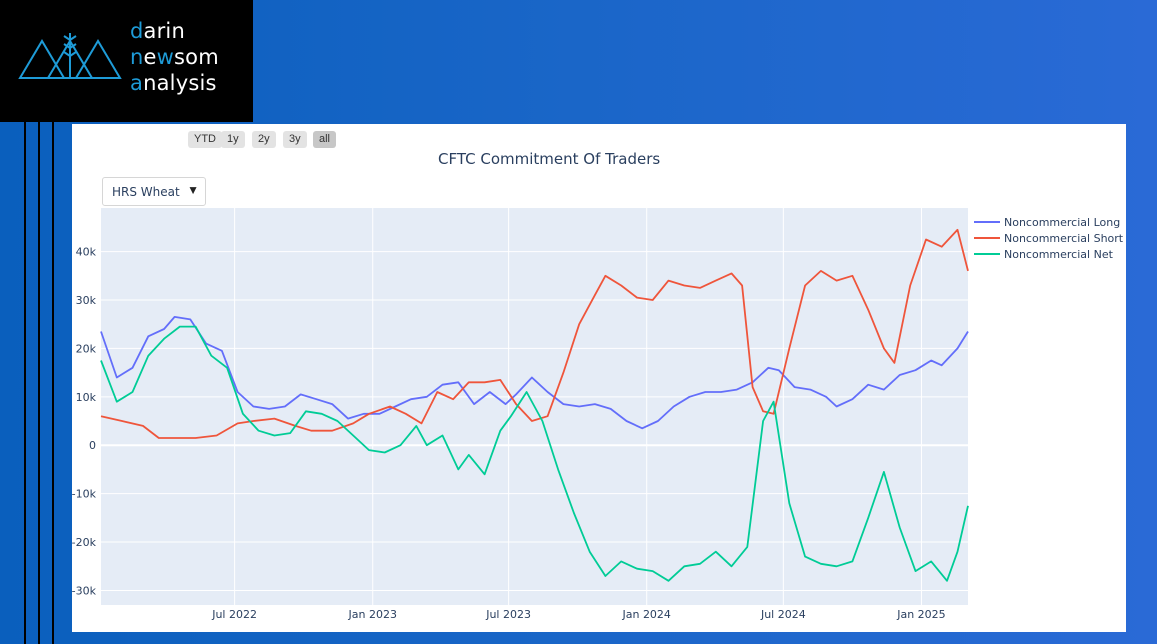 The height and width of the screenshot is (644, 1157). Describe the element at coordinates (645, 614) in the screenshot. I see `x-tick-label: Jan 2024` at that location.